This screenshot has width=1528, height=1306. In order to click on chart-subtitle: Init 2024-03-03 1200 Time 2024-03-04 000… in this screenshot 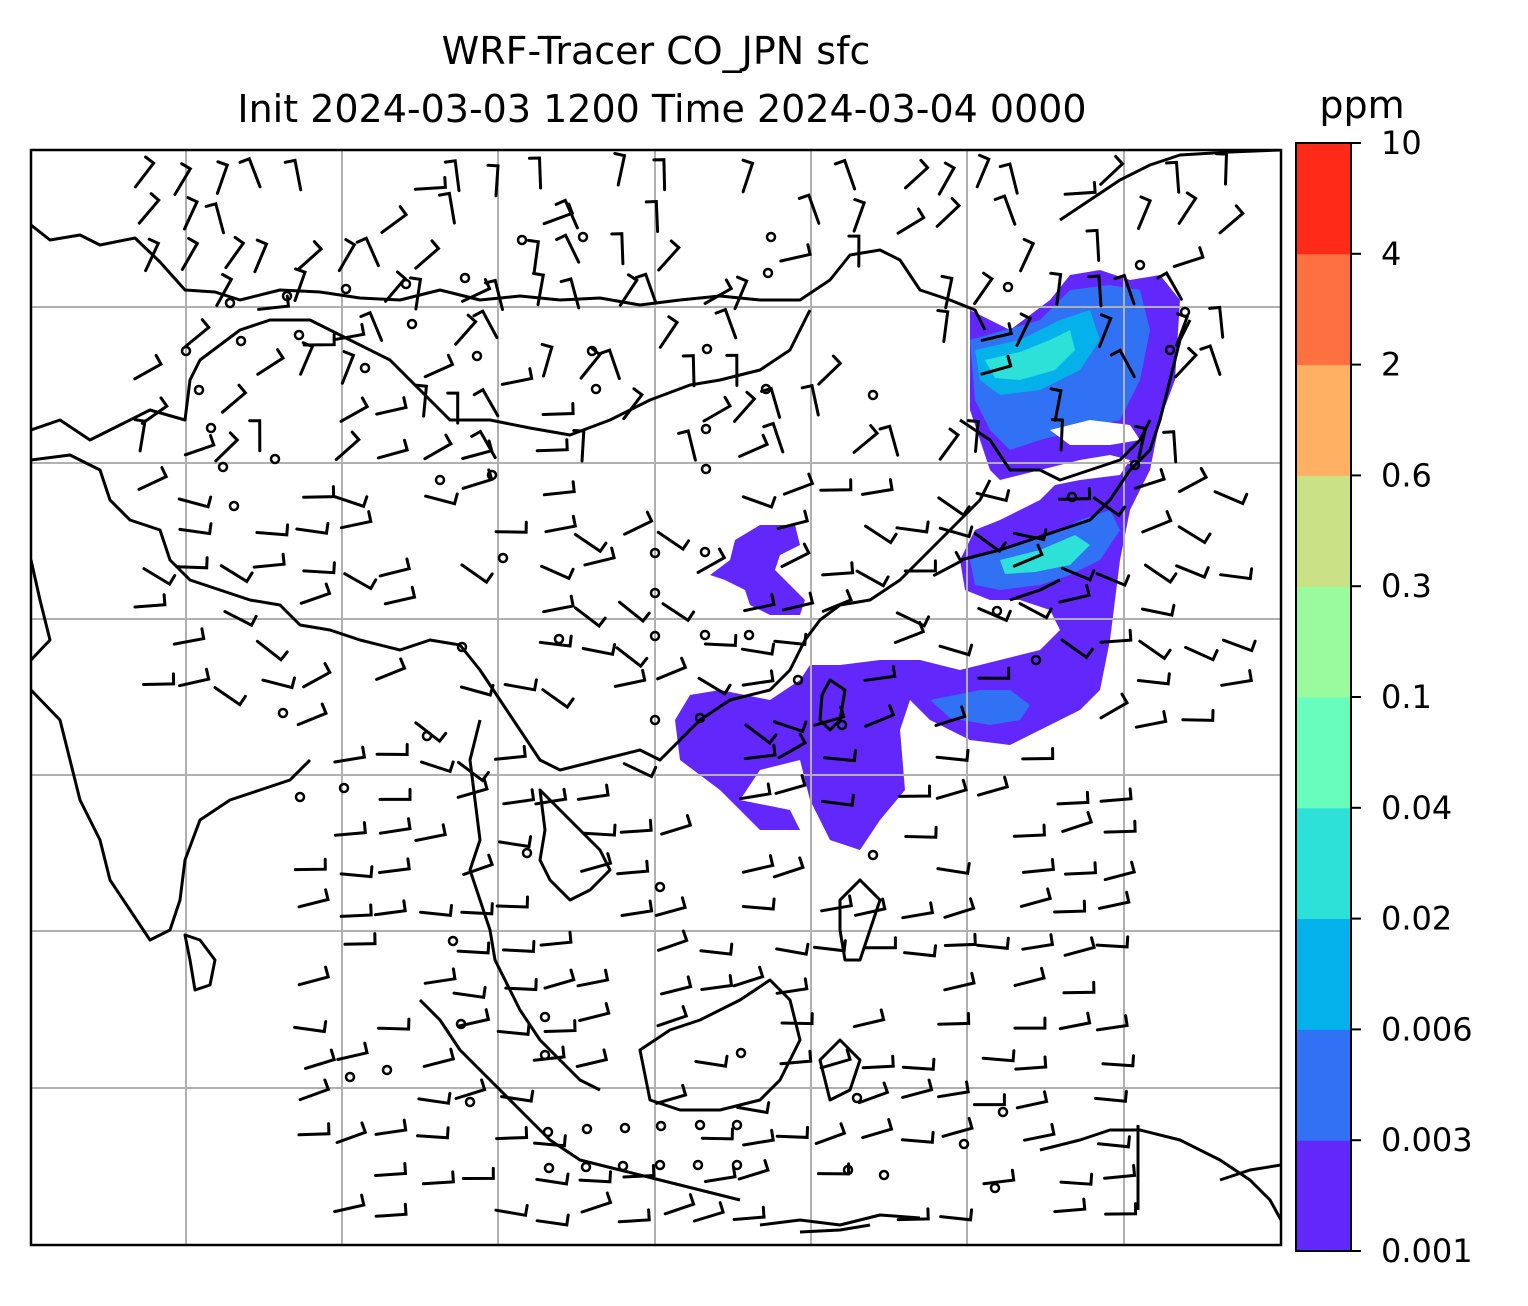, I will do `click(661, 109)`.